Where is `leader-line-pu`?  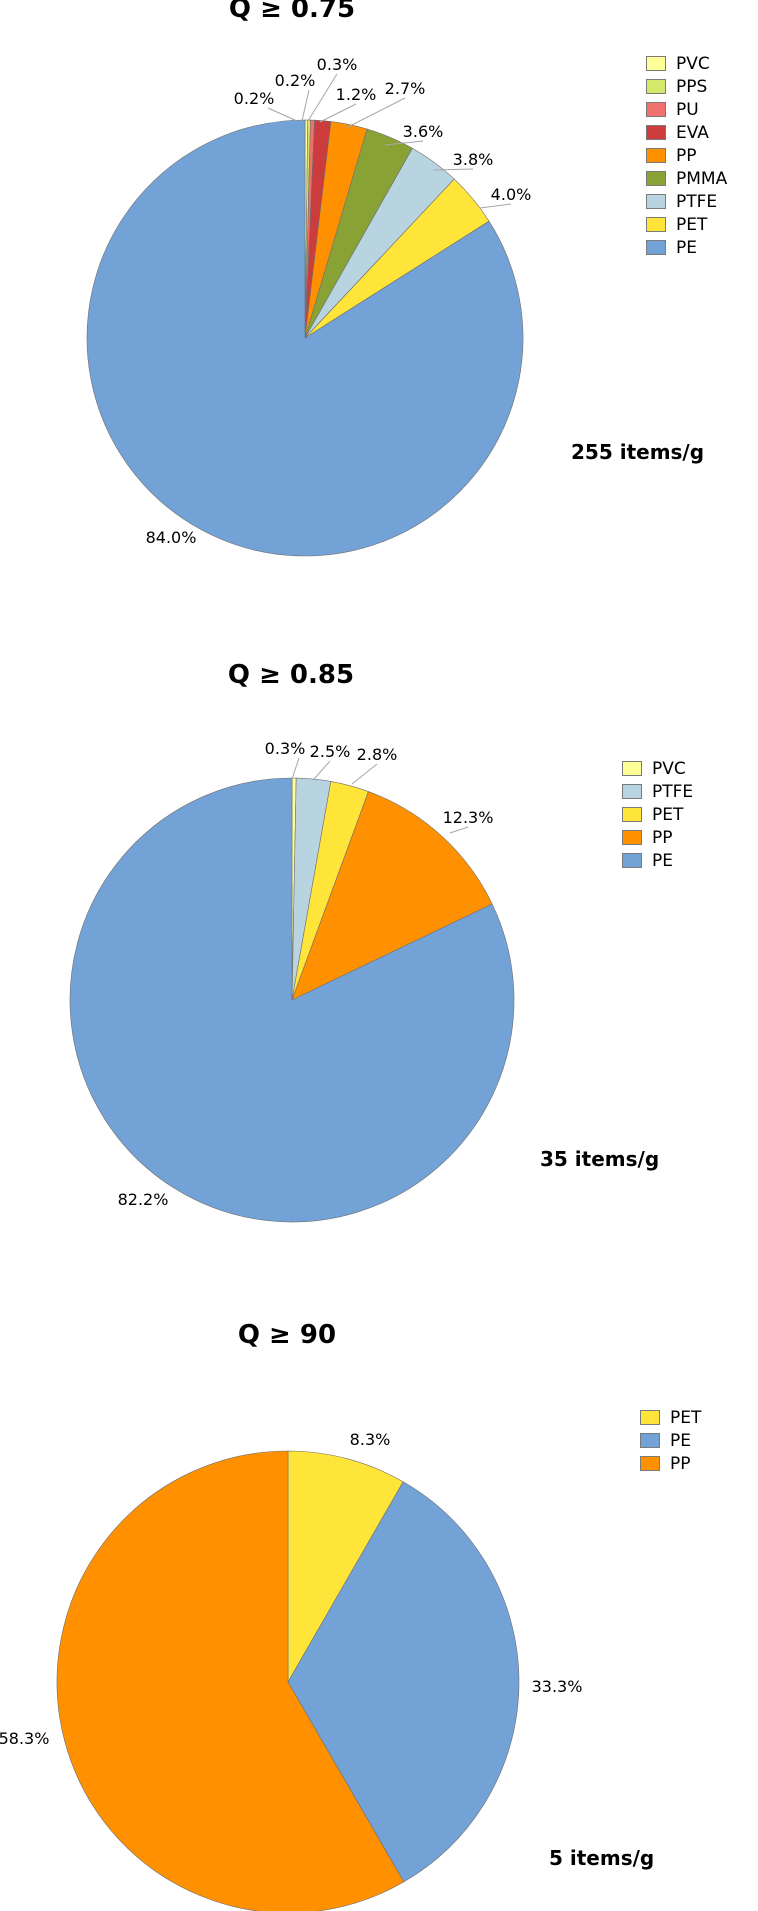 leader-line-pu is located at coordinates (322, 97).